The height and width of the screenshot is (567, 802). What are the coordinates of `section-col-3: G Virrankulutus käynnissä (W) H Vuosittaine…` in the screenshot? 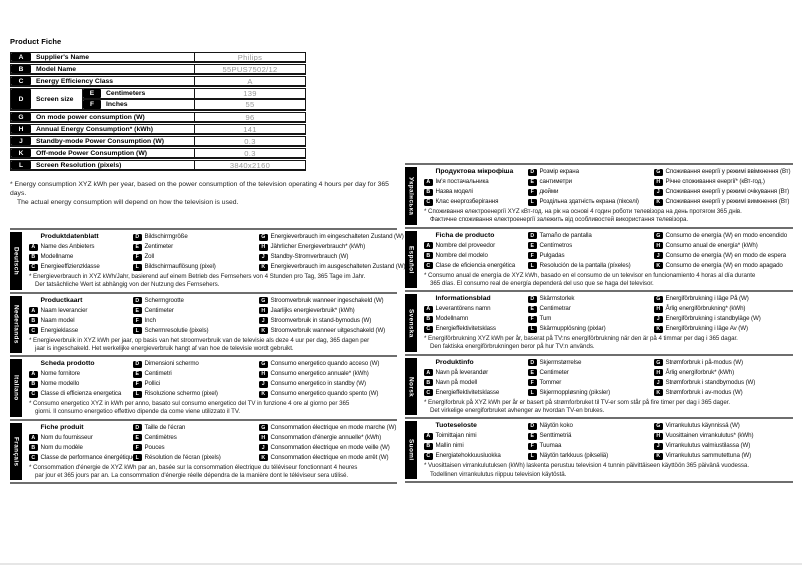 It's located at (723, 441).